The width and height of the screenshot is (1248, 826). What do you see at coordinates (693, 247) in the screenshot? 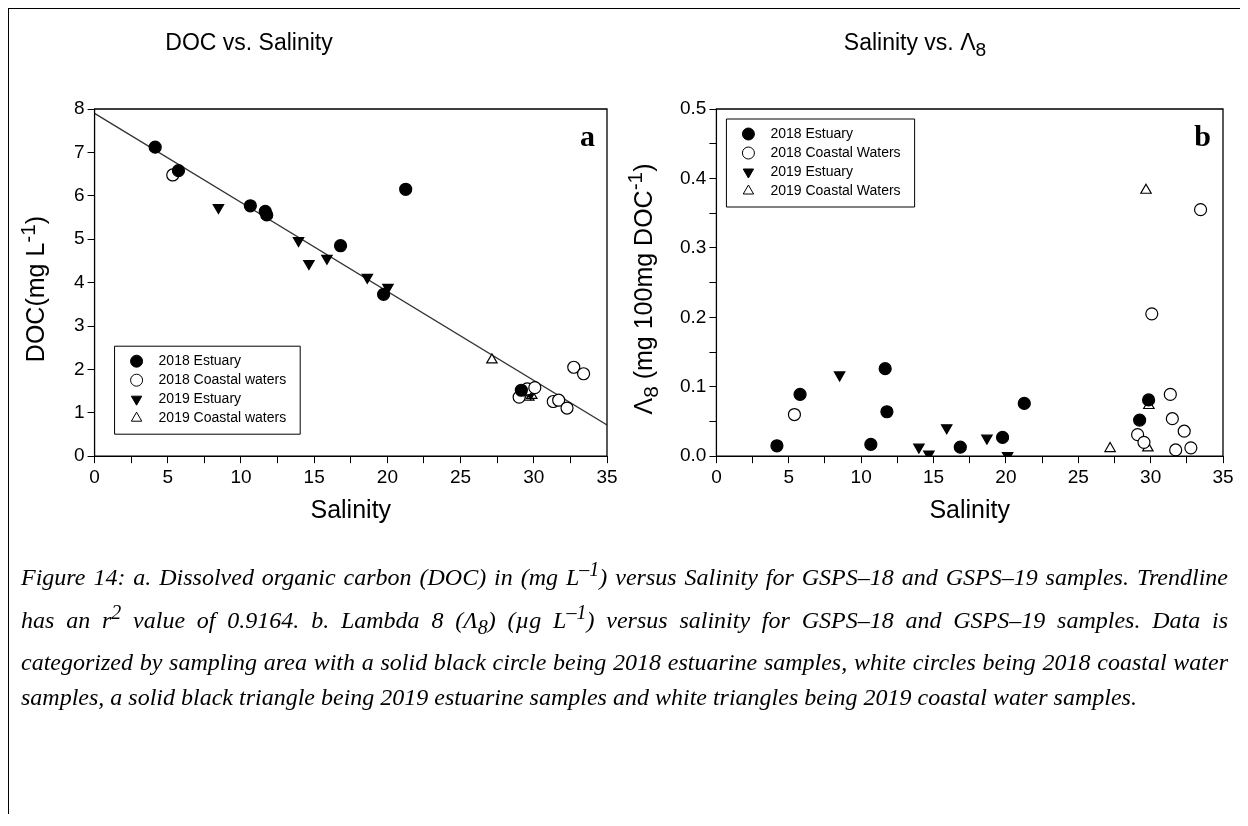
I see `y-tick-label: 0.3` at bounding box center [693, 247].